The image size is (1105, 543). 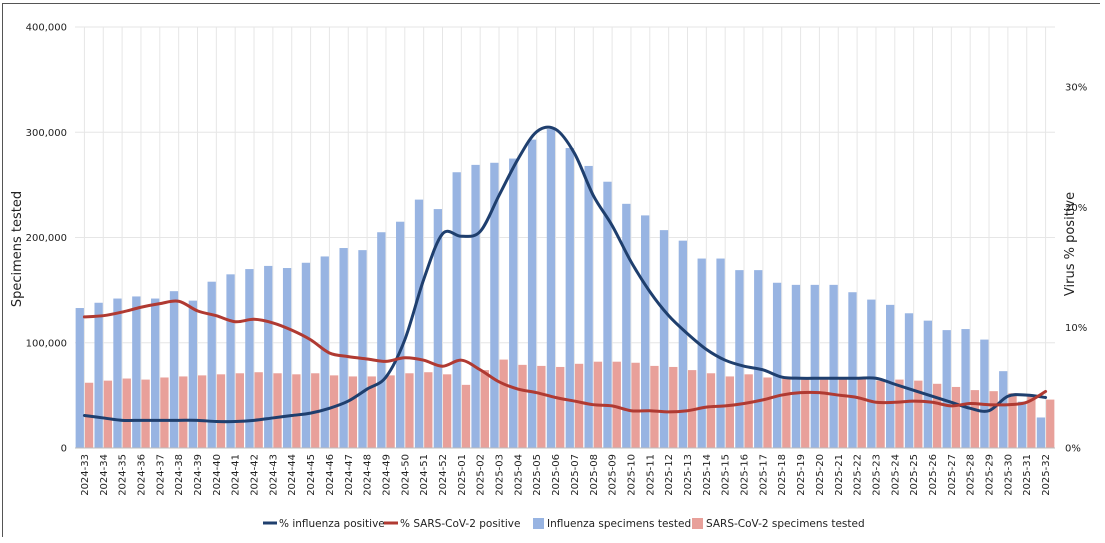 I want to click on legend-sars-cov-2-positive-label: % SARS-CoV-2 positive, so click(x=460, y=524).